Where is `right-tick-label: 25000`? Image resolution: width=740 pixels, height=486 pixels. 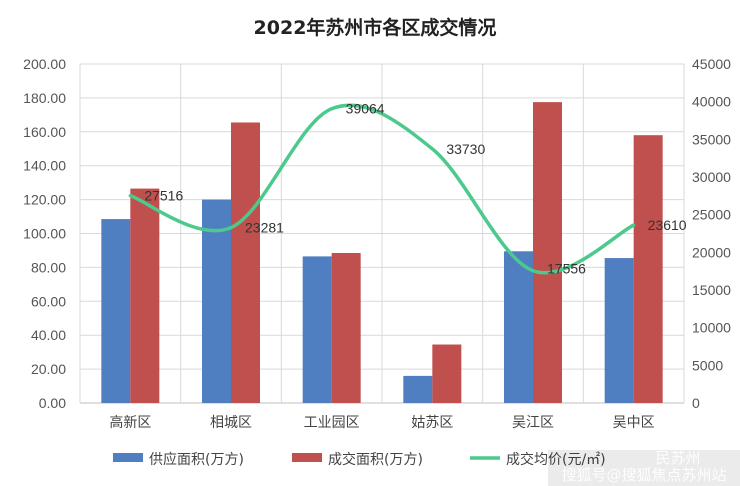
right-tick-label: 25000 is located at coordinates (711, 215).